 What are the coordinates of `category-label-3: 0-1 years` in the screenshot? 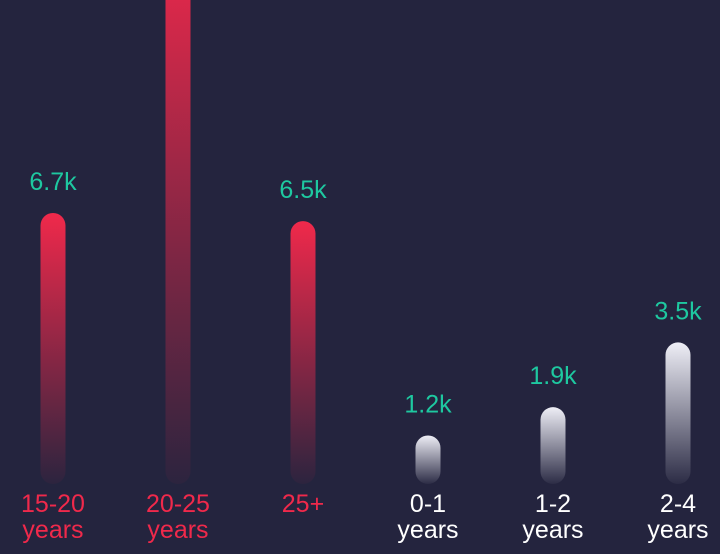 It's located at (427, 517).